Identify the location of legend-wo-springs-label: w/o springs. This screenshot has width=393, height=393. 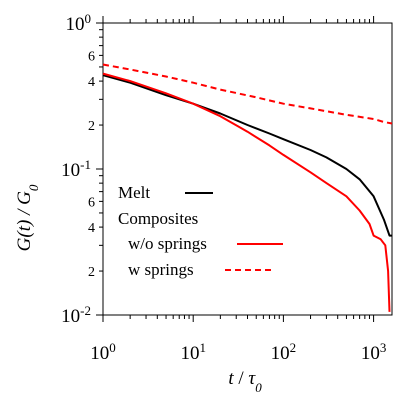
(167, 243).